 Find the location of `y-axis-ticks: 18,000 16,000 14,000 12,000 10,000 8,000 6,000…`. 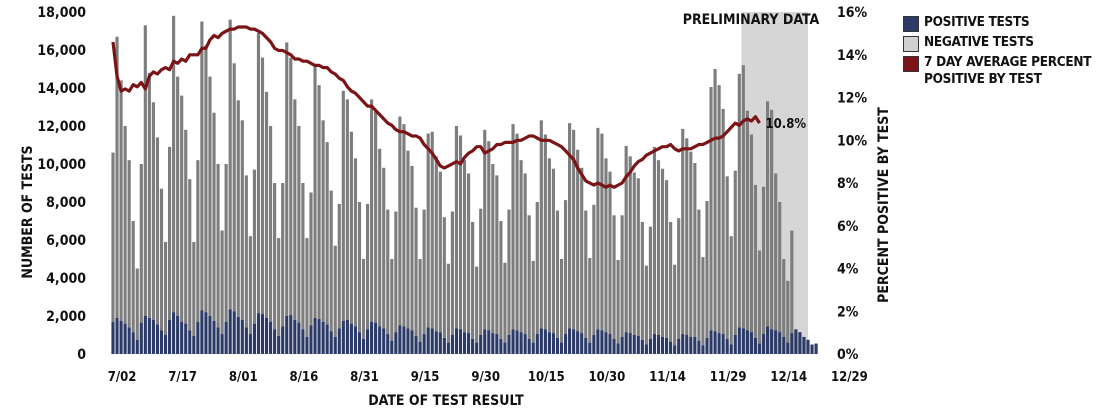

y-axis-ticks: 18,000 16,000 14,000 12,000 10,000 8,000 6,000… is located at coordinates (61, 184).